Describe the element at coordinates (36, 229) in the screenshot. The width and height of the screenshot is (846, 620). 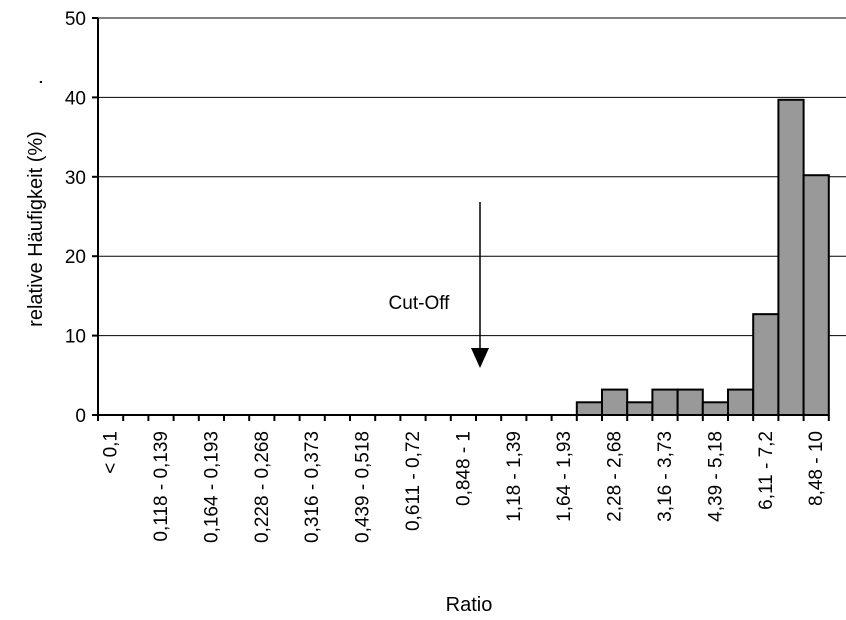
I see `y-axis-title: relative Häufigkeit (%)` at that location.